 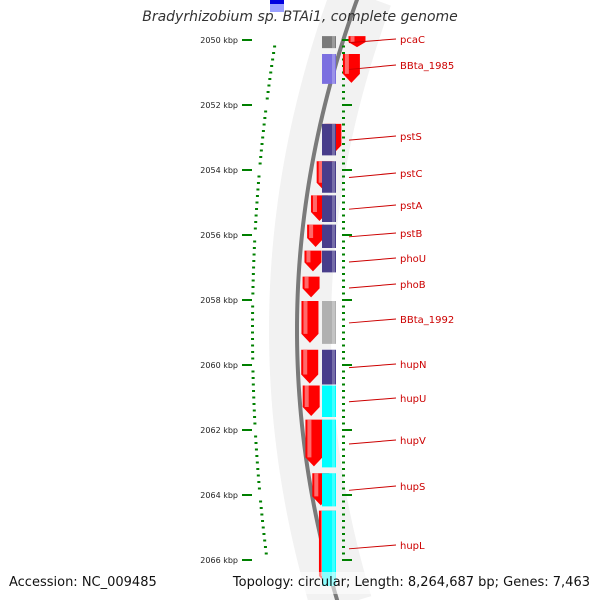 I want to click on tick-label: 2054 kbp, so click(x=219, y=170).